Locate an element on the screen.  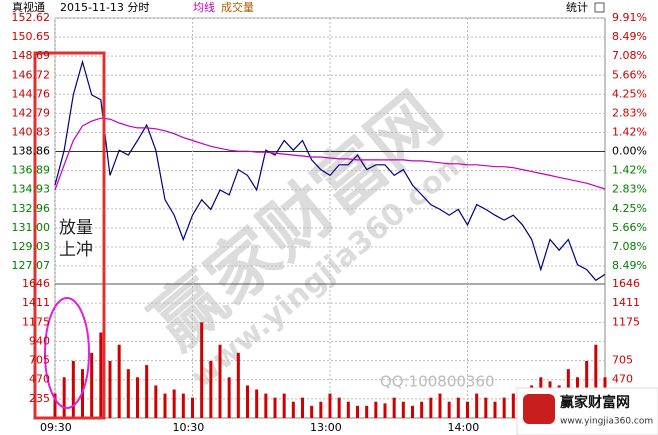
annotation: 放量 is located at coordinates (76, 228).